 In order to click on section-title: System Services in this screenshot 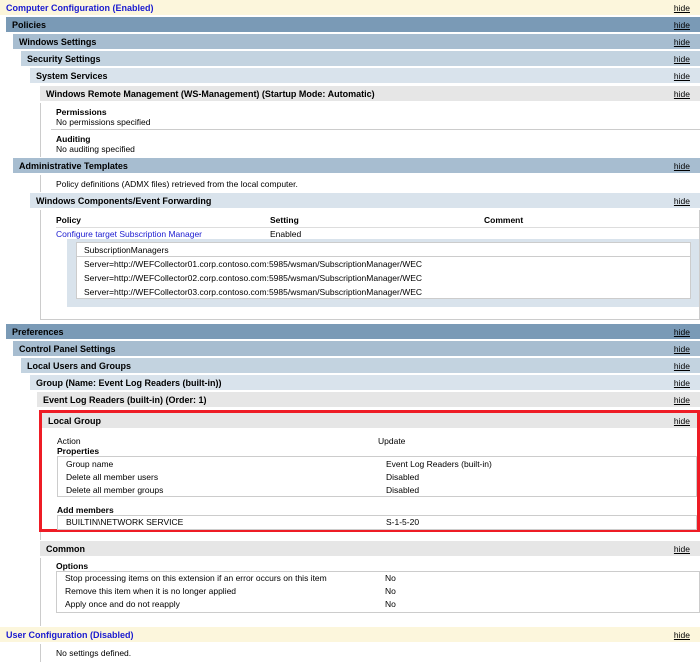, I will do `click(72, 76)`.